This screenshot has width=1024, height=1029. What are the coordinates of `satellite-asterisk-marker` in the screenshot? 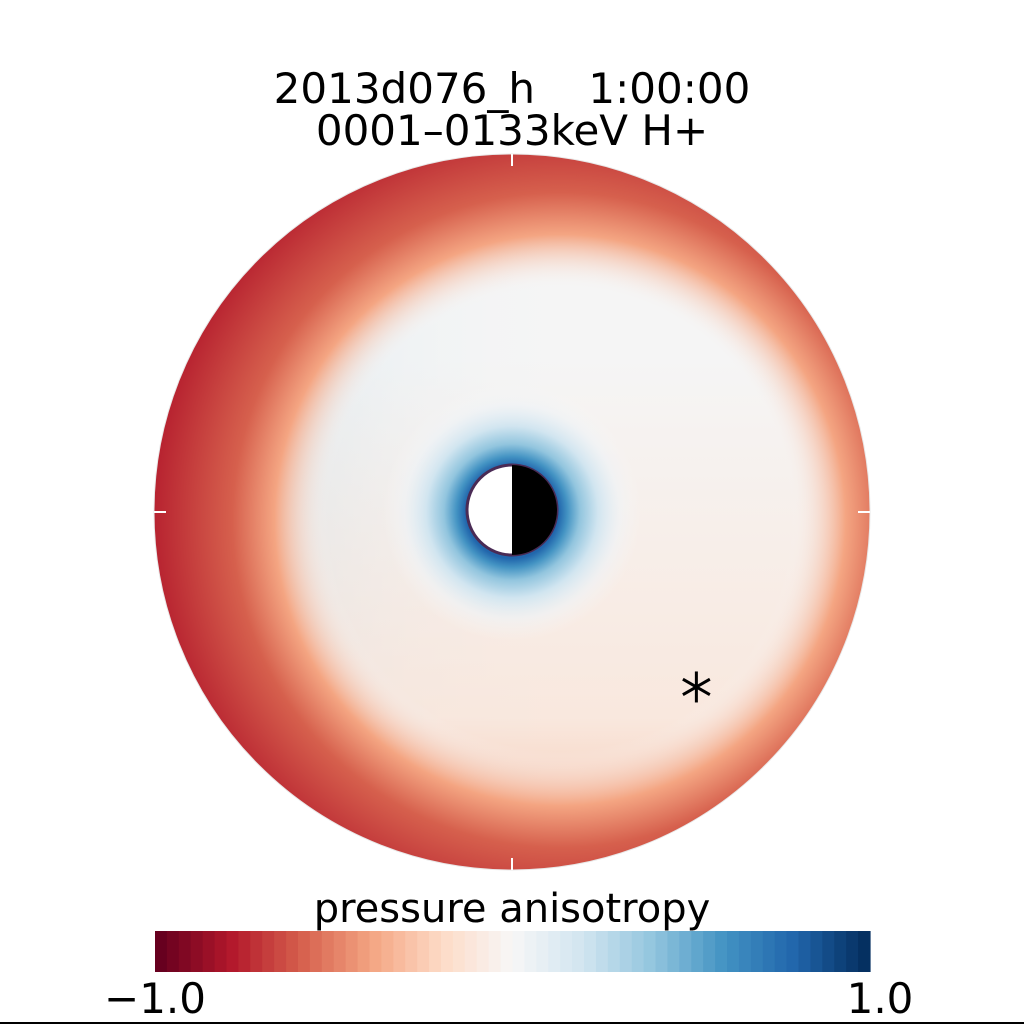 It's located at (696, 687).